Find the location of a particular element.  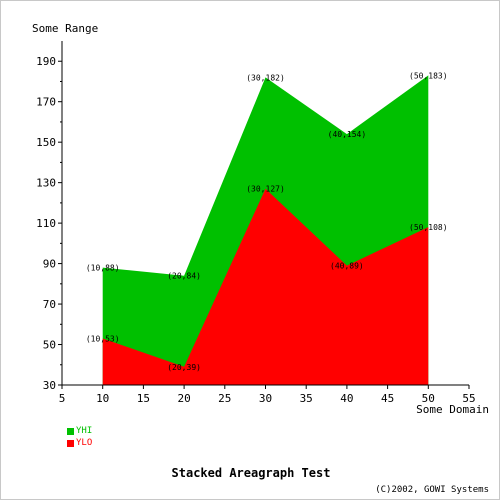

x-tick-label-40: 40 is located at coordinates (346, 398).